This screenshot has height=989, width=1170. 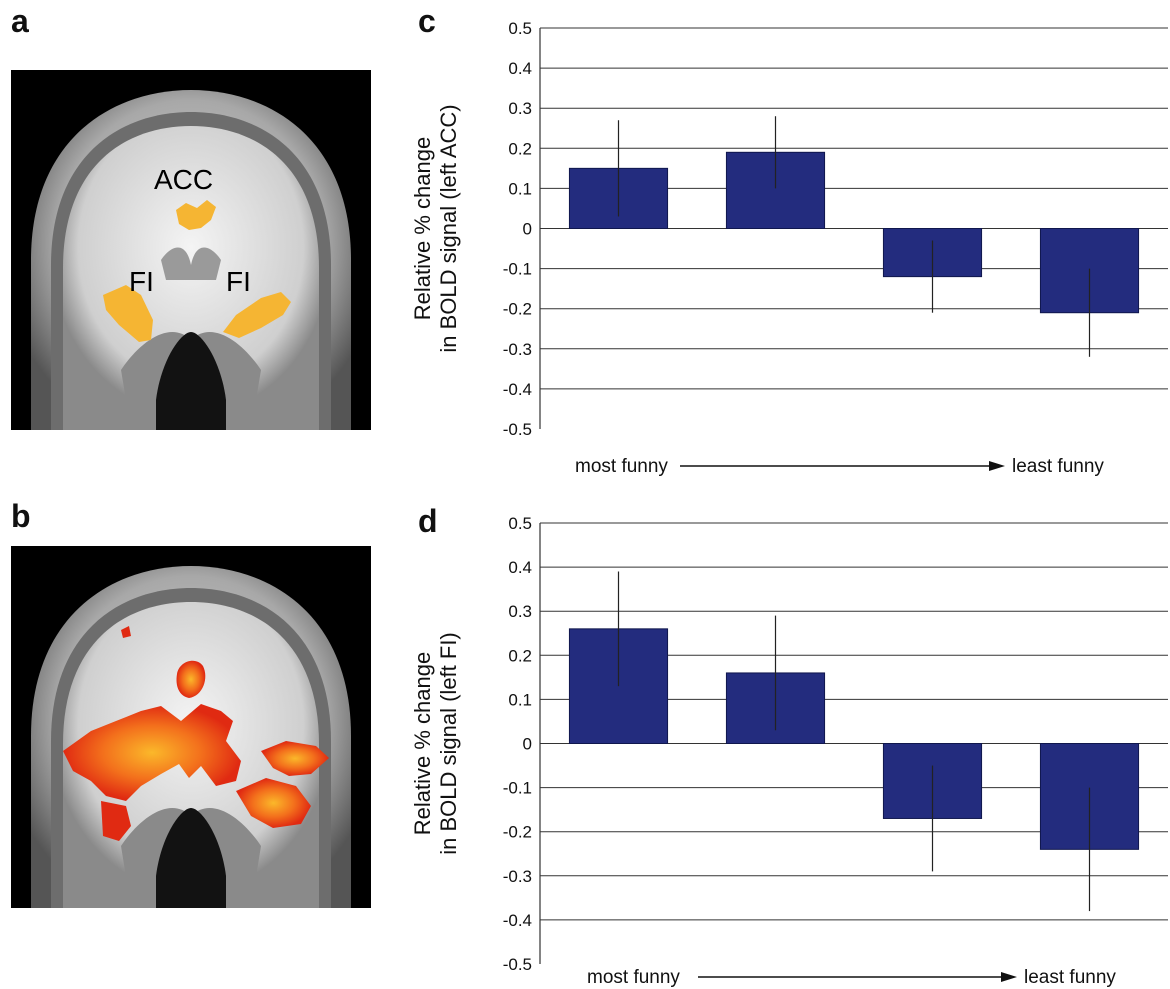 What do you see at coordinates (427, 21) in the screenshot?
I see `panel-letter-c: c` at bounding box center [427, 21].